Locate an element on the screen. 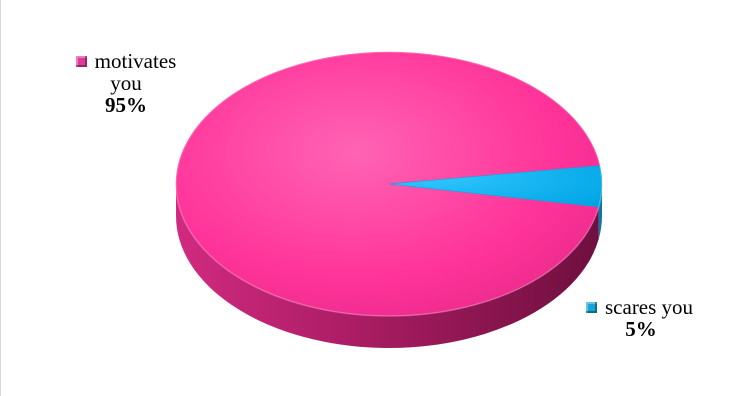 This screenshot has height=396, width=731. slice-percent-label: 95% is located at coordinates (126, 105).